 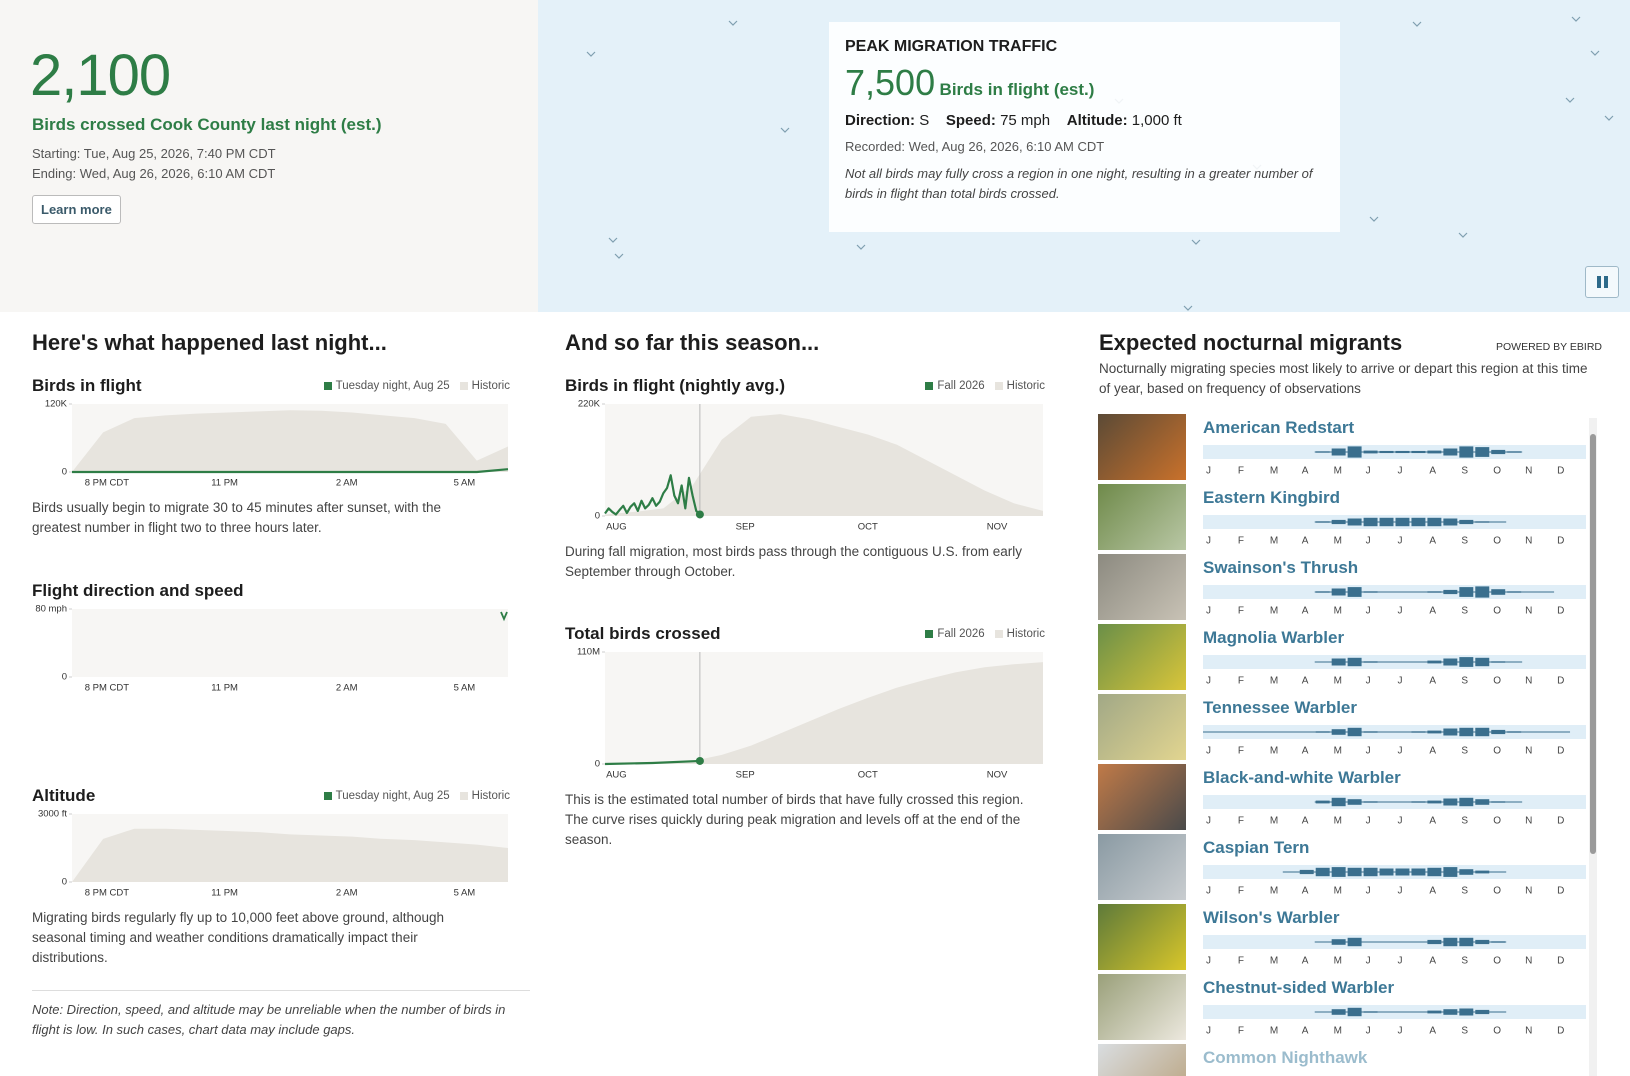 What do you see at coordinates (824, 713) in the screenshot?
I see `historic-area` at bounding box center [824, 713].